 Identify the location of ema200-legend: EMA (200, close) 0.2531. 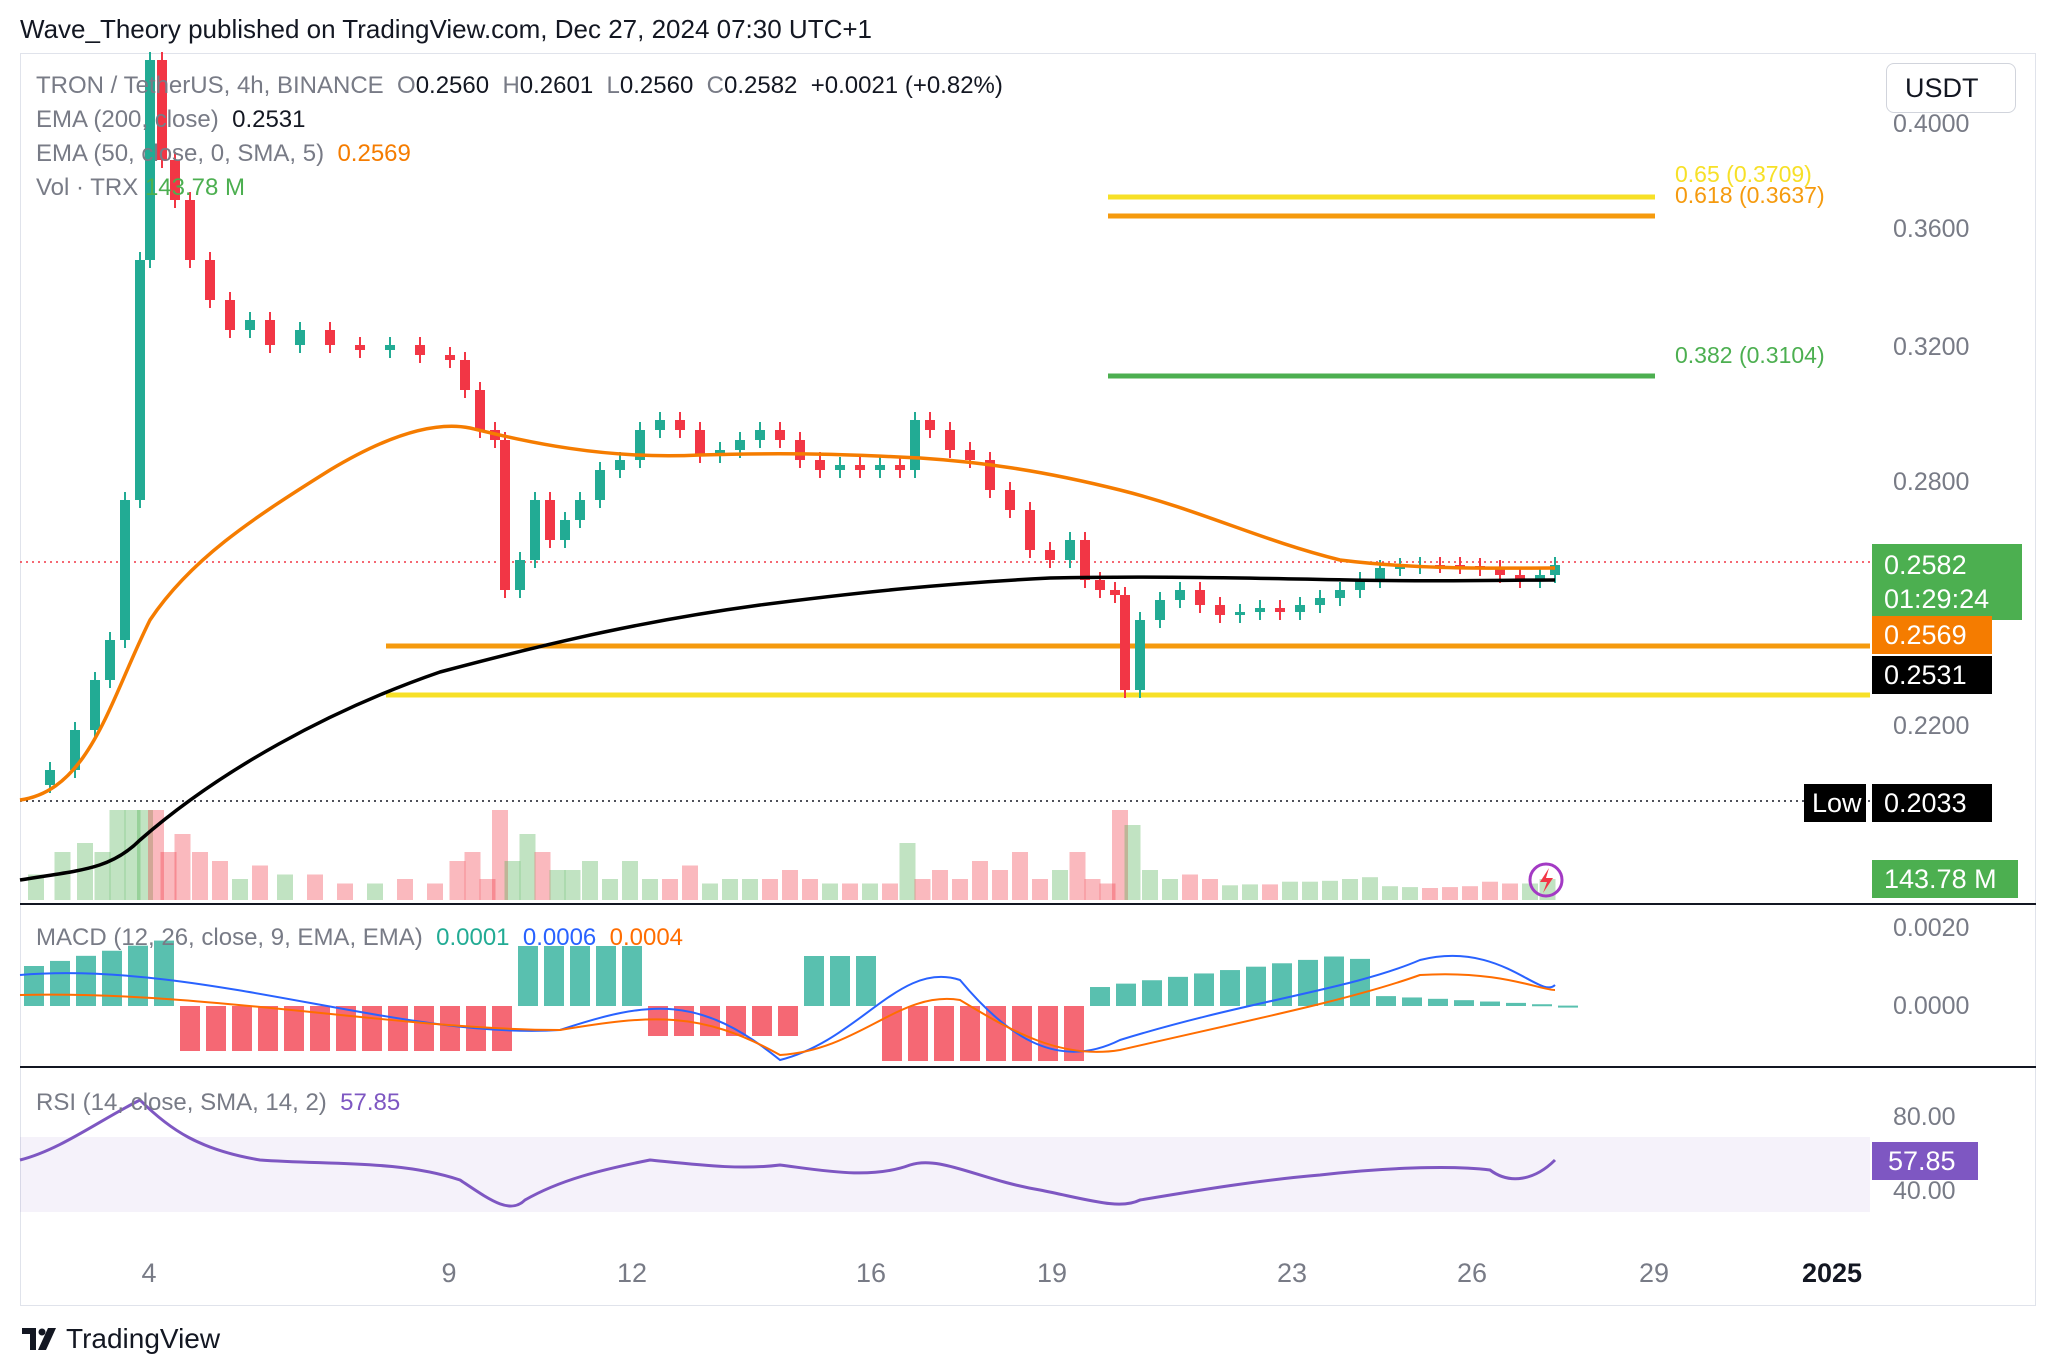
(171, 119).